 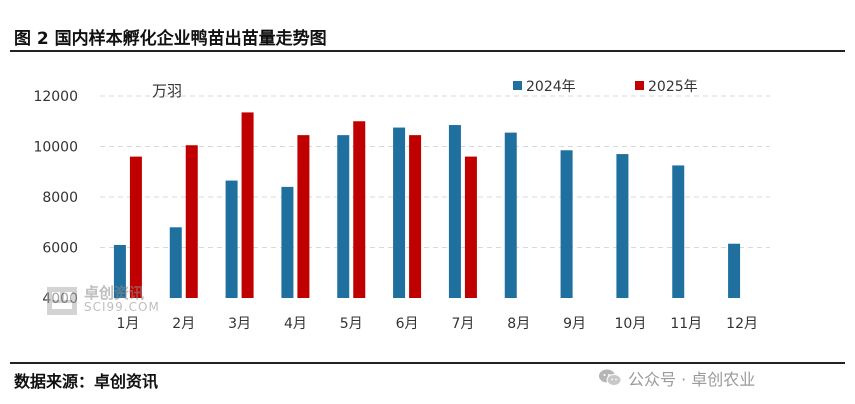 I want to click on logo-text-en: SCI99.COM, so click(x=122, y=307).